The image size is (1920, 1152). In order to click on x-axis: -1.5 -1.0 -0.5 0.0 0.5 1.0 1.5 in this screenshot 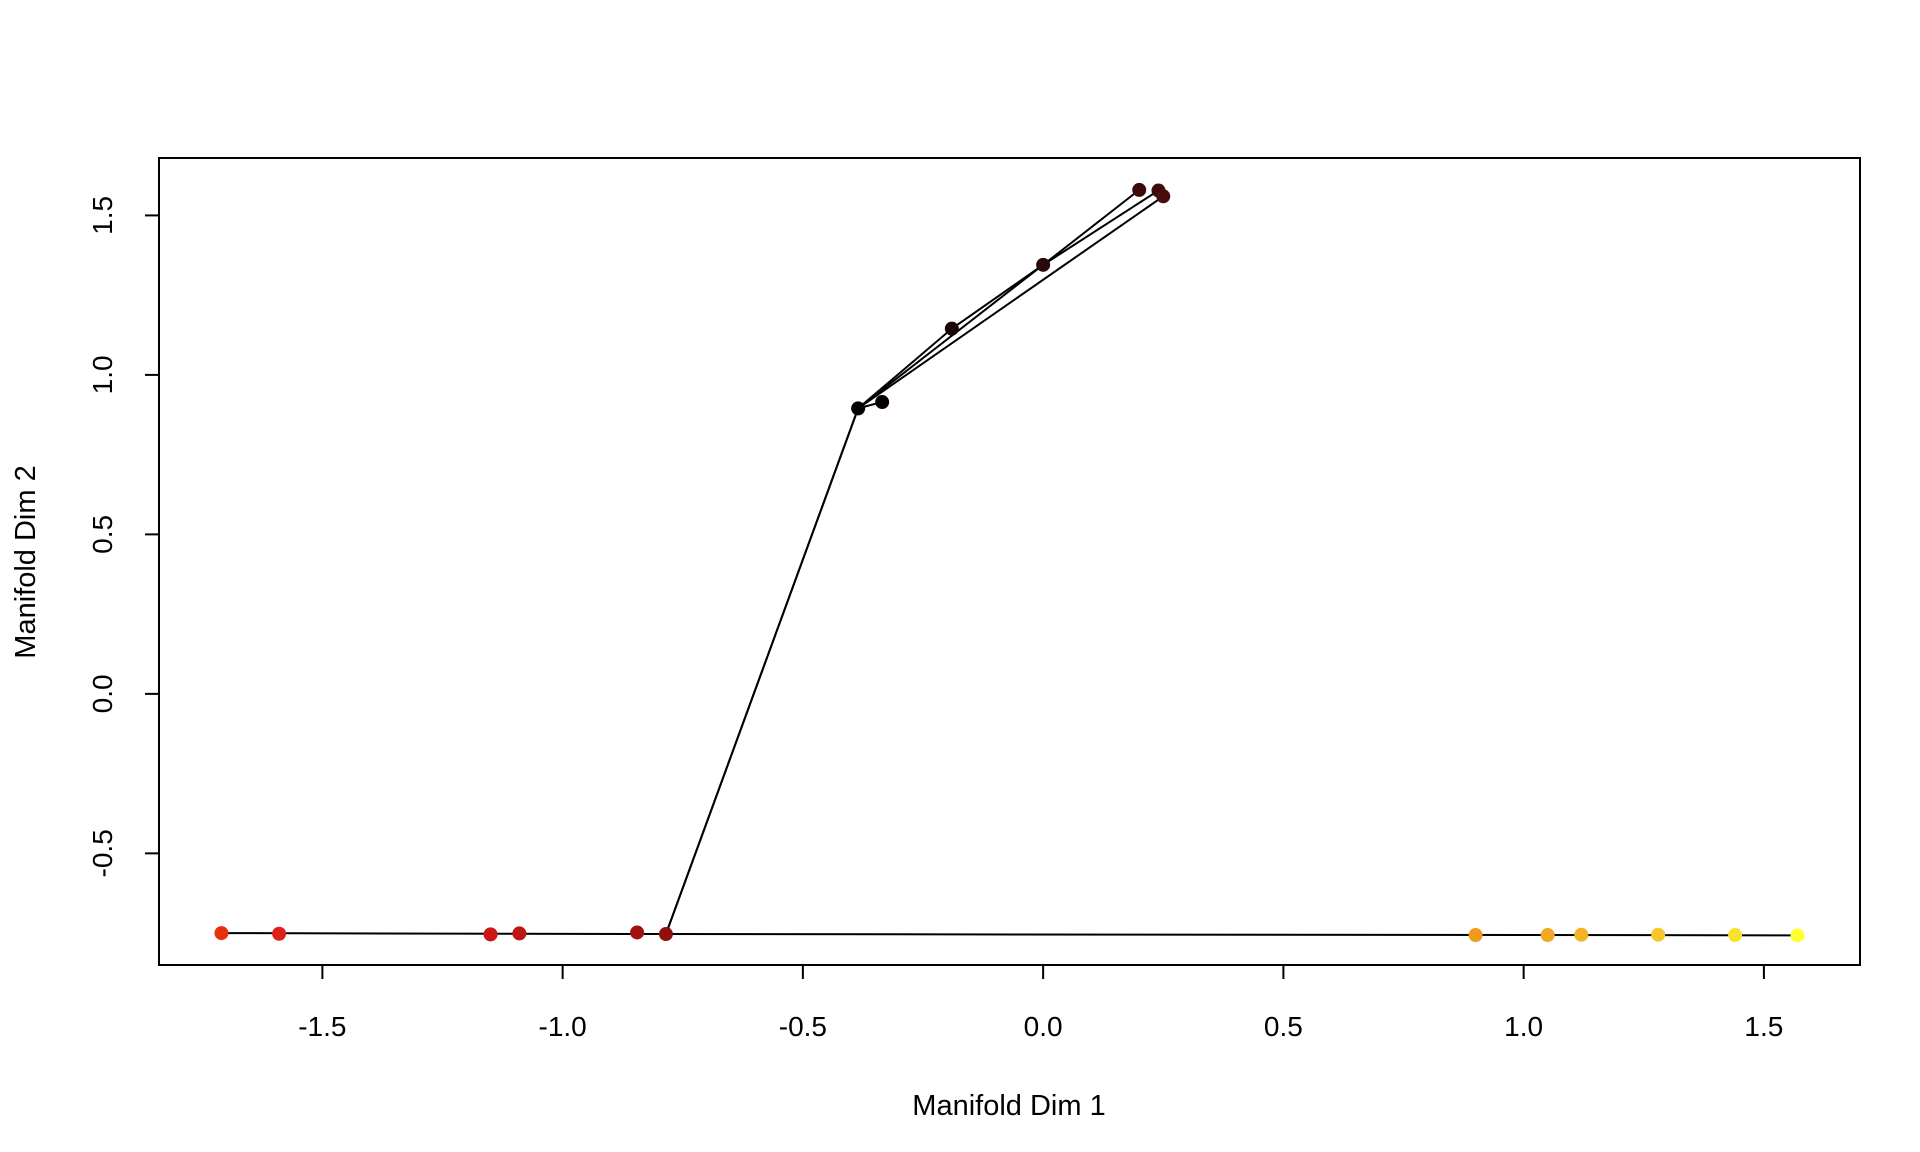, I will do `click(1040, 1003)`.